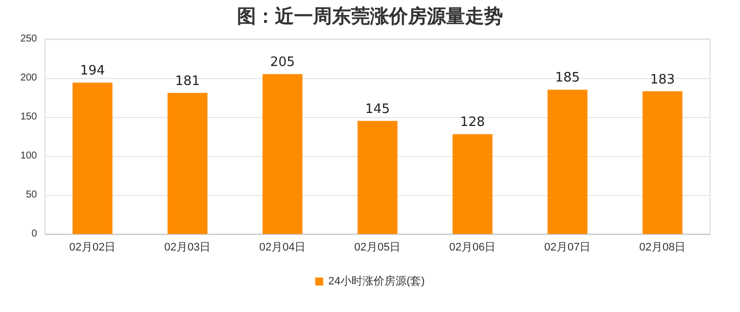 The width and height of the screenshot is (740, 312). I want to click on y-tick-label: 0, so click(34, 234).